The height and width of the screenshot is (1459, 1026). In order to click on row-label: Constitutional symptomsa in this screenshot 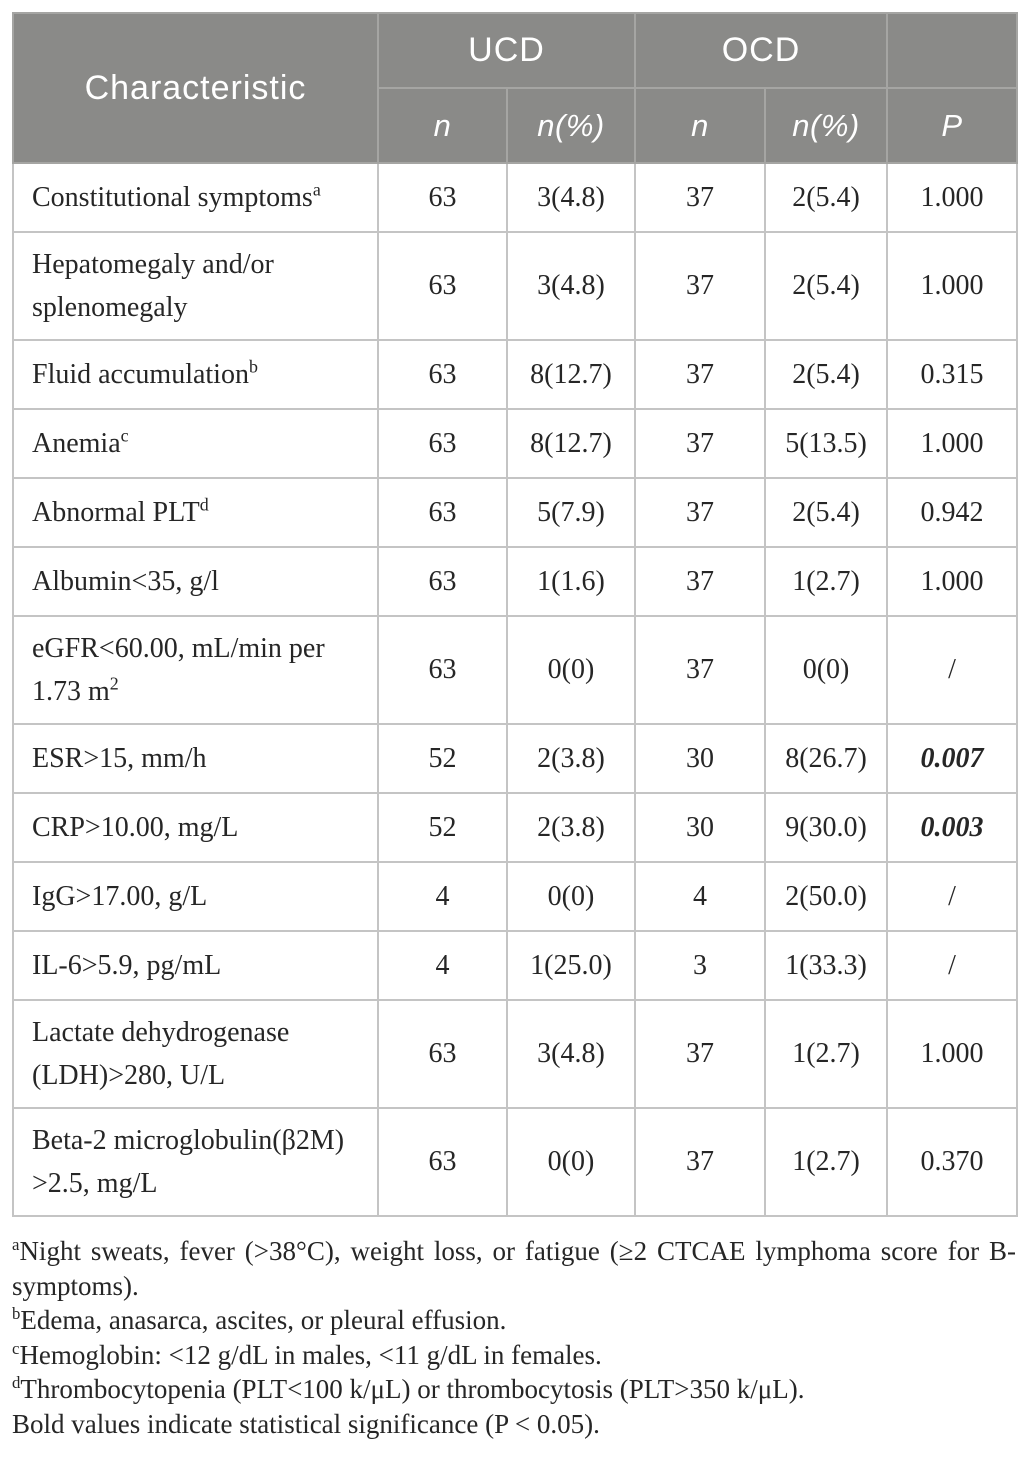, I will do `click(195, 197)`.